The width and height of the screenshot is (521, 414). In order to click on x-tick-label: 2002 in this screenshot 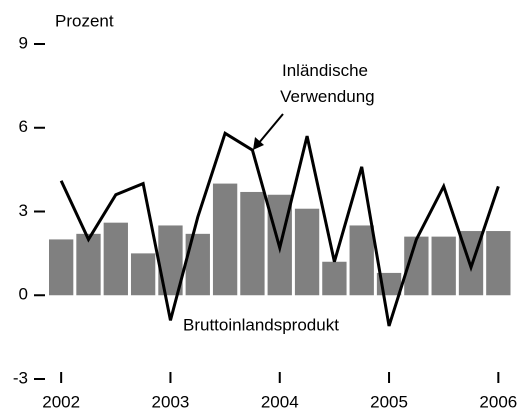, I will do `click(61, 401)`.